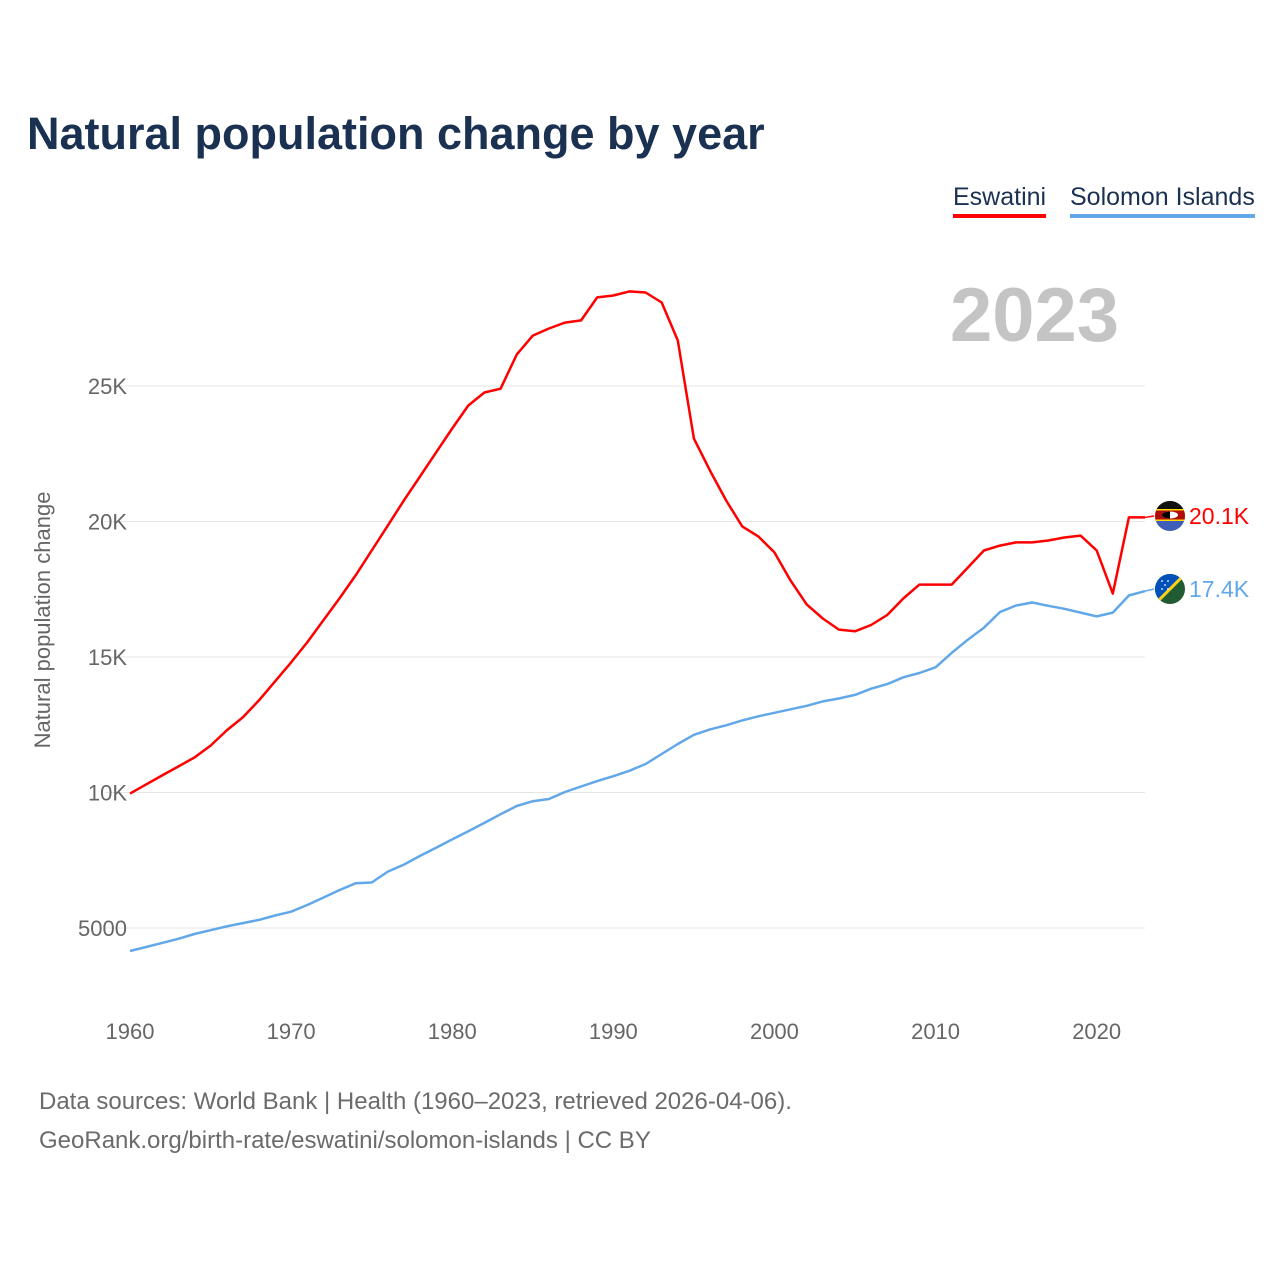  I want to click on x-tick-label: 2020, so click(1096, 1031).